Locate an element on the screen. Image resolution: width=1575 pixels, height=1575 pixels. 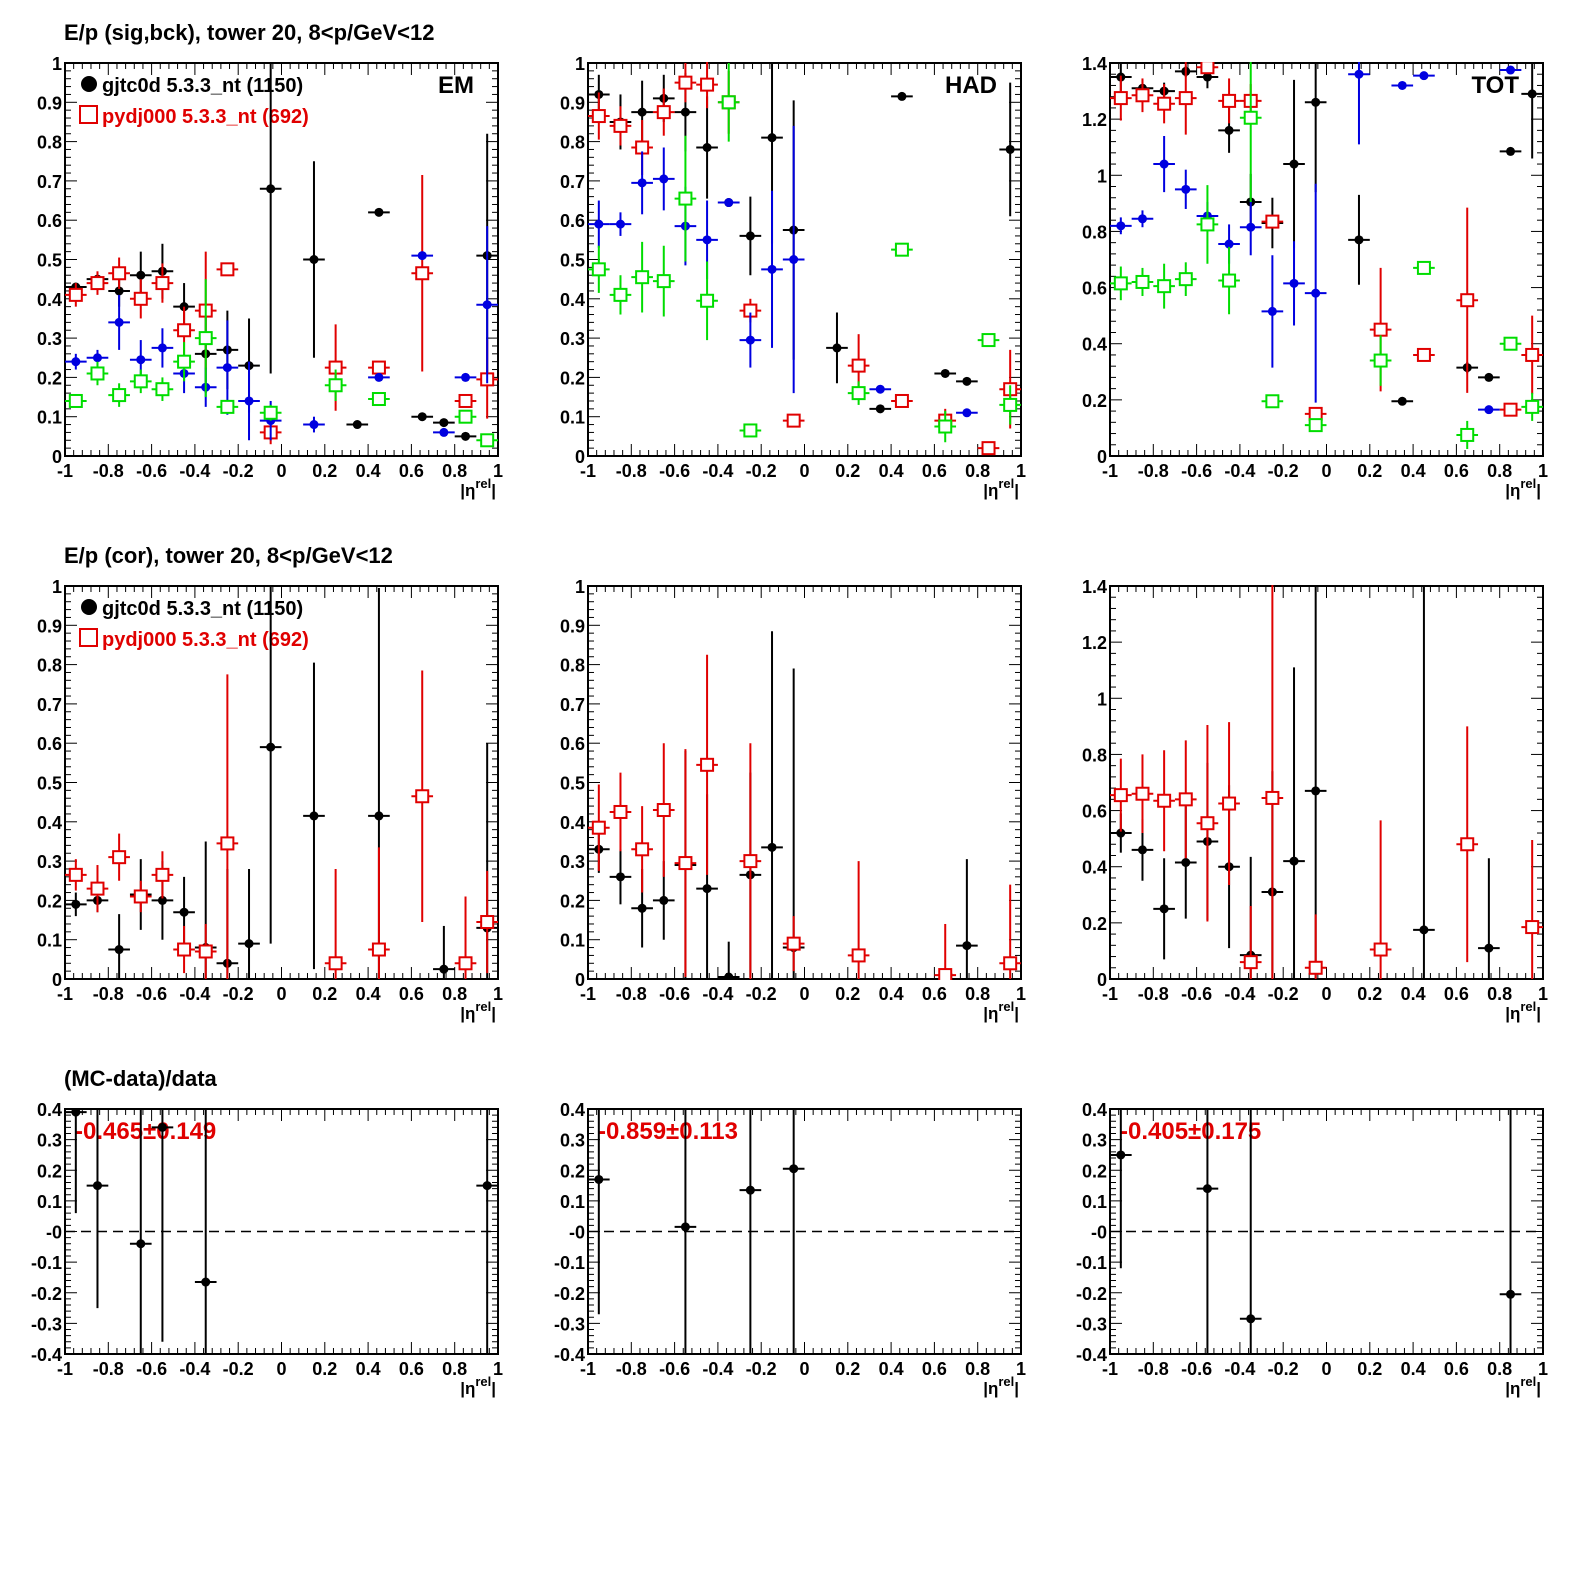
y-tick-label: 0.3 is located at coordinates (572, 339).